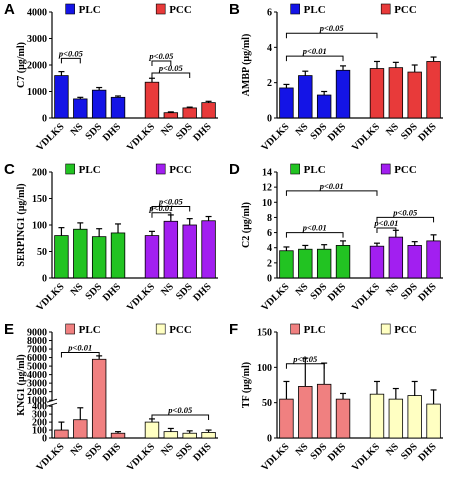  What do you see at coordinates (39, 423) in the screenshot?
I see `y-tick-label: 200` at bounding box center [39, 423].